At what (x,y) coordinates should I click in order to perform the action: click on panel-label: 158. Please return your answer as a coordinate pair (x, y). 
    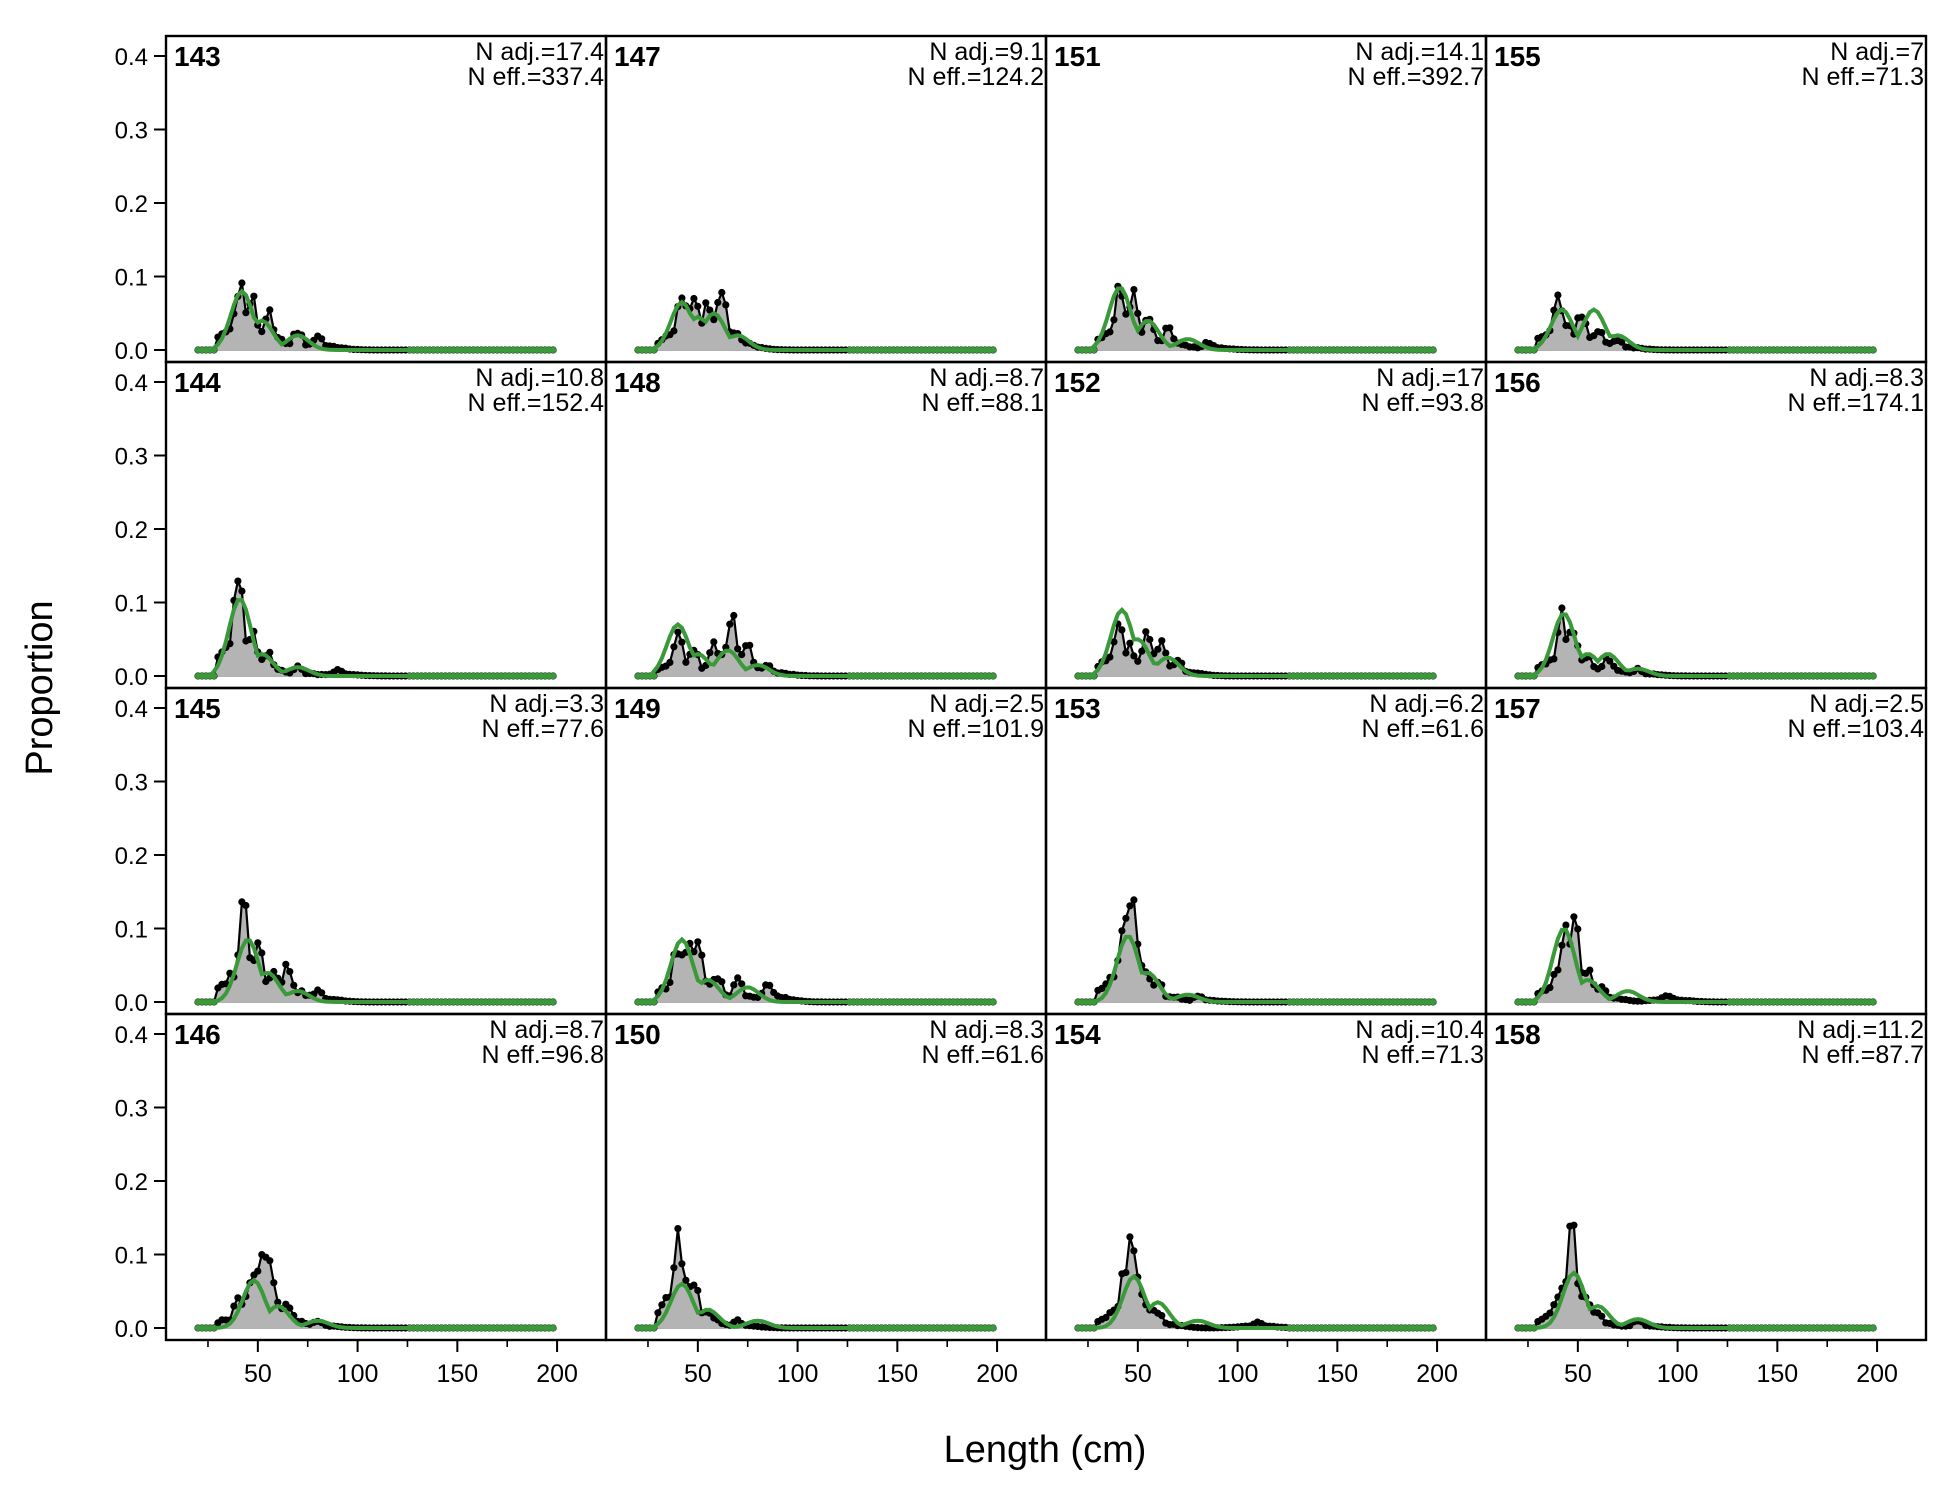
    Looking at the image, I should click on (1517, 1034).